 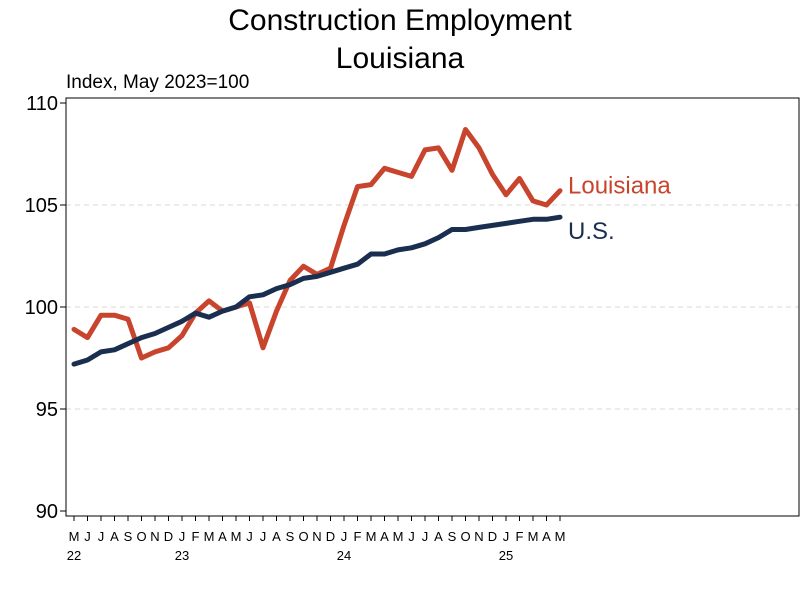 I want to click on chart-title-line-1: Construction Employment, so click(x=400, y=20).